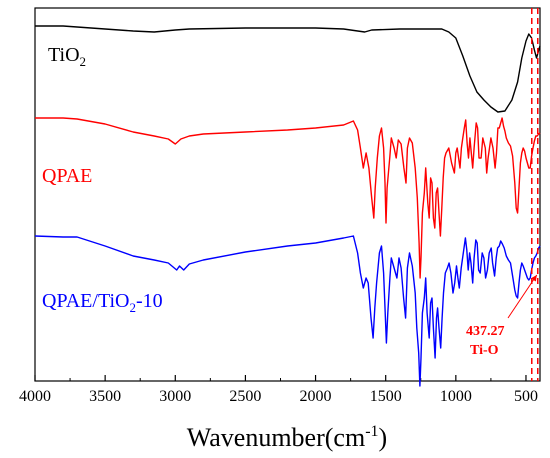 Image resolution: width=550 pixels, height=458 pixels. I want to click on annotation-arrow, so click(522, 296).